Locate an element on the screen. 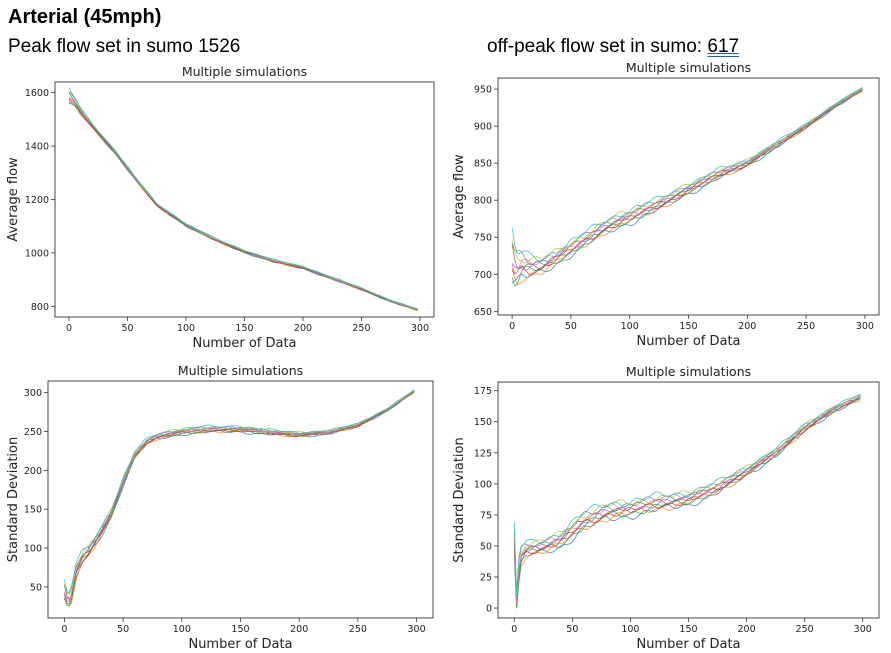 Image resolution: width=891 pixels, height=653 pixels. y-tick-label: 200 is located at coordinates (33, 471).